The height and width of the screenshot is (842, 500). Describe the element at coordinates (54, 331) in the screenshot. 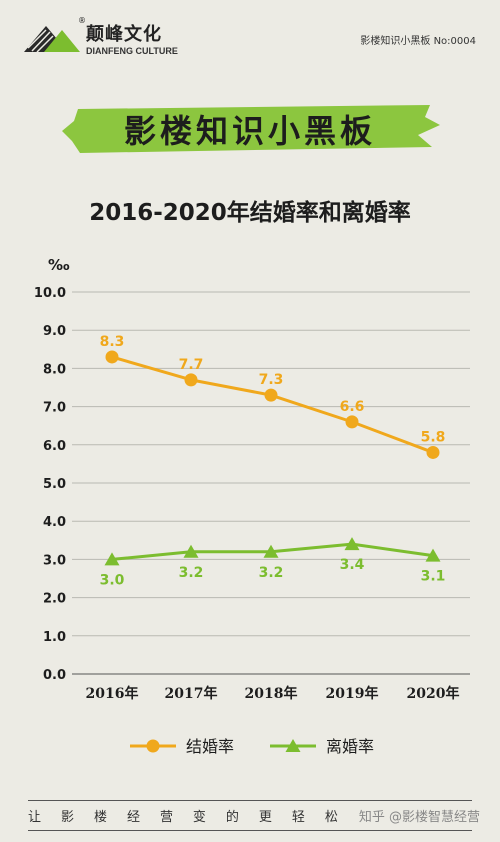

I see `y-tick-label: 9.0` at that location.